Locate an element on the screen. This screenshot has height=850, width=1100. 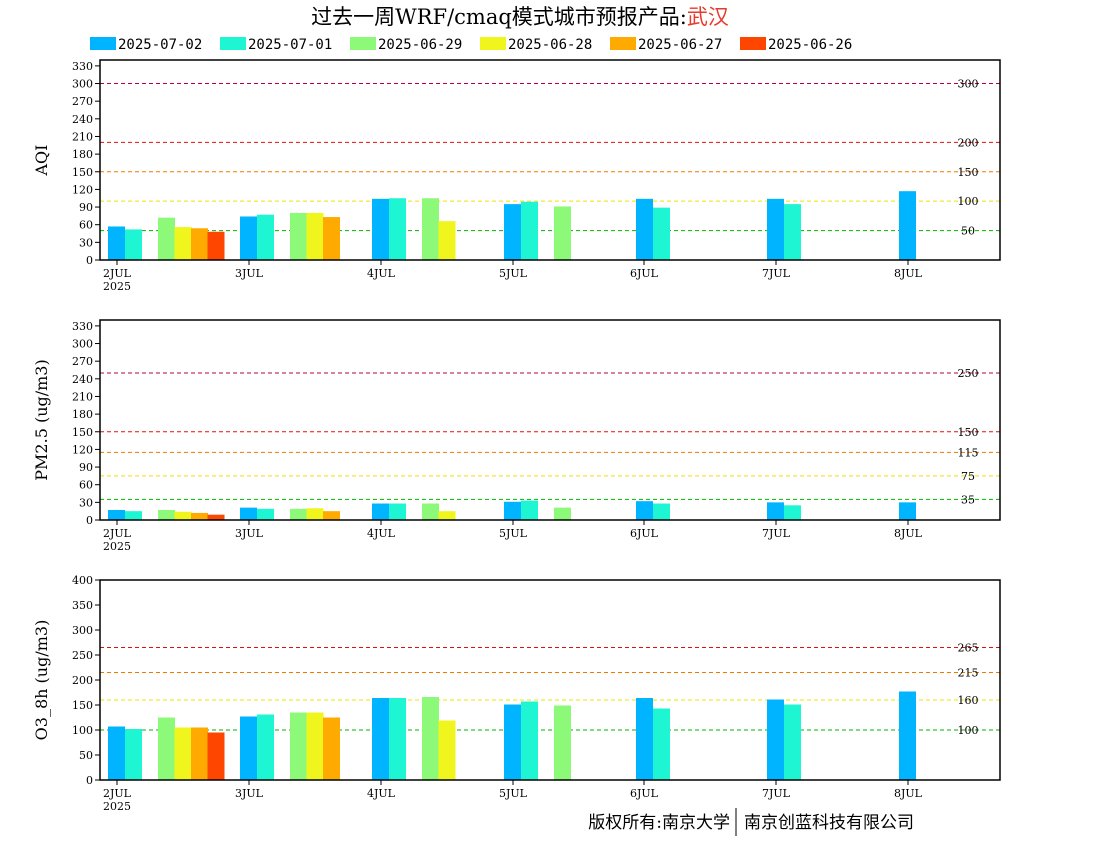
ytick-label-0-4: 120 is located at coordinates (82, 189).